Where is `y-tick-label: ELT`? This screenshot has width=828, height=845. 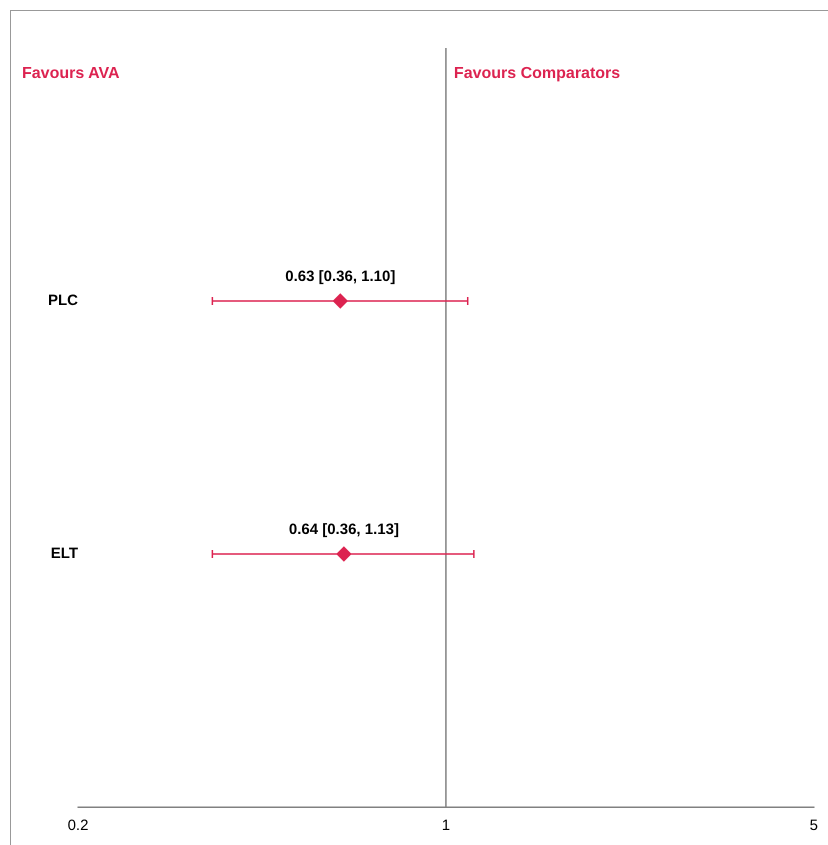 y-tick-label: ELT is located at coordinates (64, 553).